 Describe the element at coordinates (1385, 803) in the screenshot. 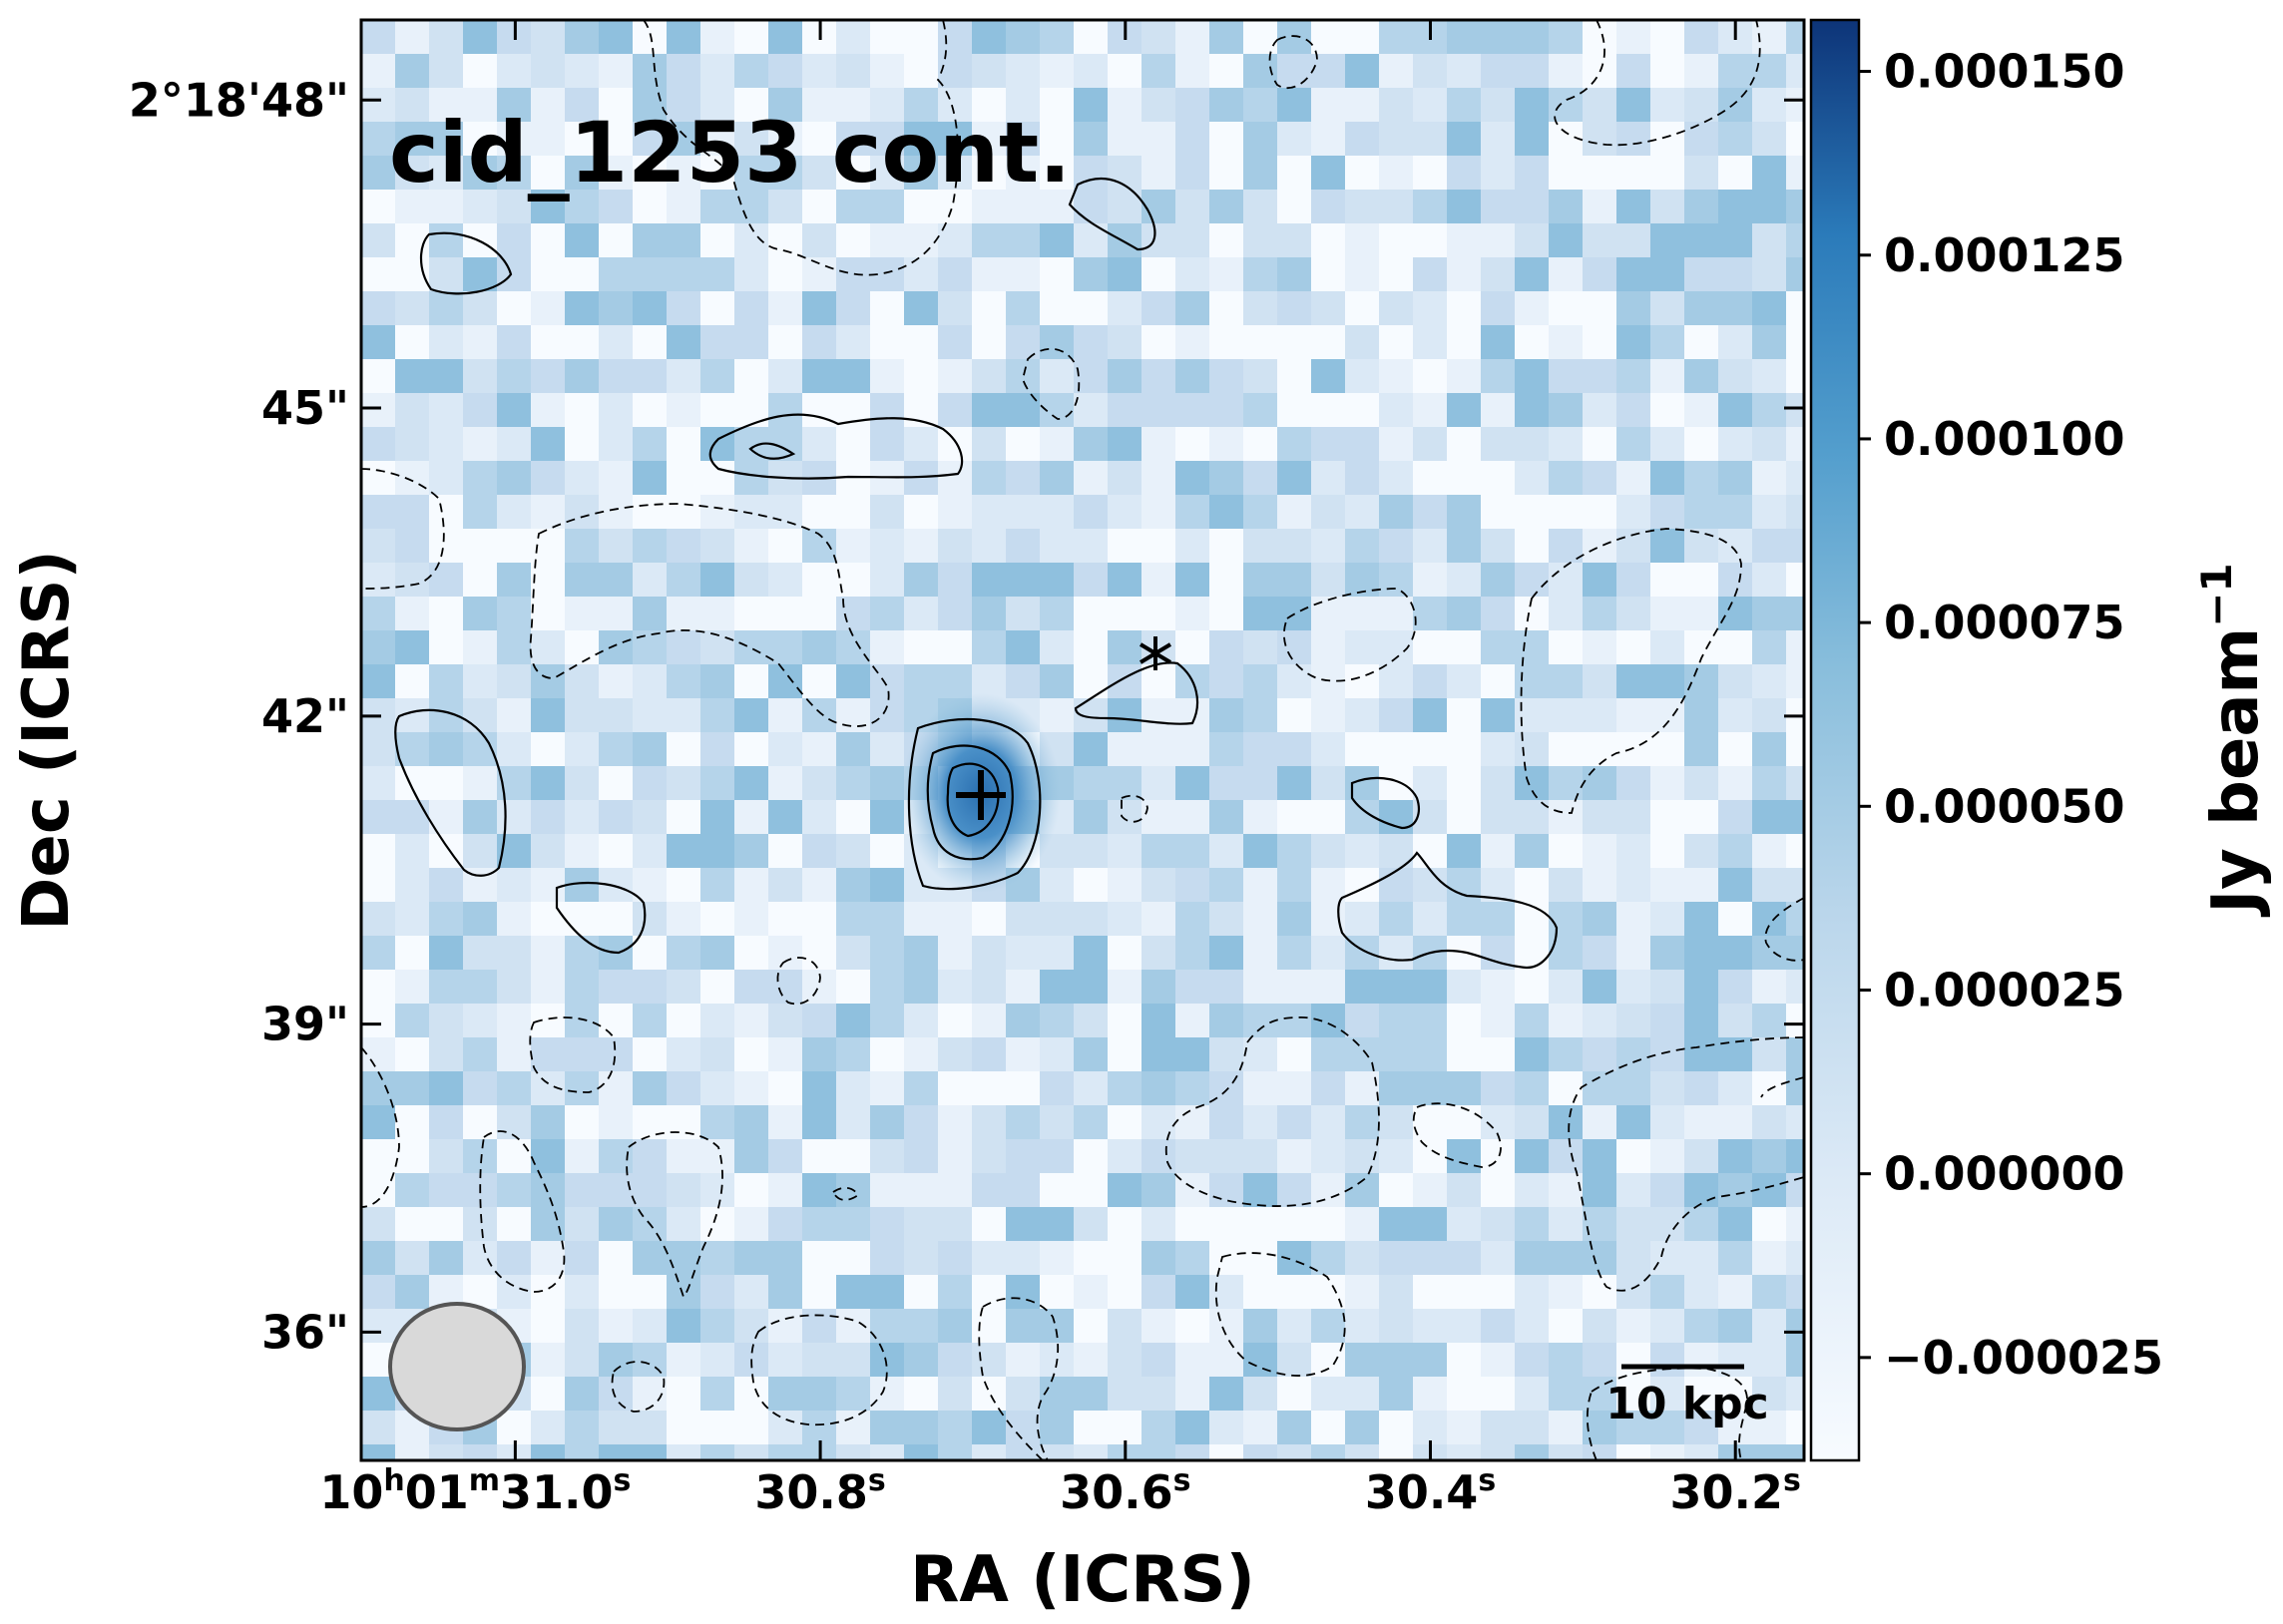

I see `positive-contour` at that location.